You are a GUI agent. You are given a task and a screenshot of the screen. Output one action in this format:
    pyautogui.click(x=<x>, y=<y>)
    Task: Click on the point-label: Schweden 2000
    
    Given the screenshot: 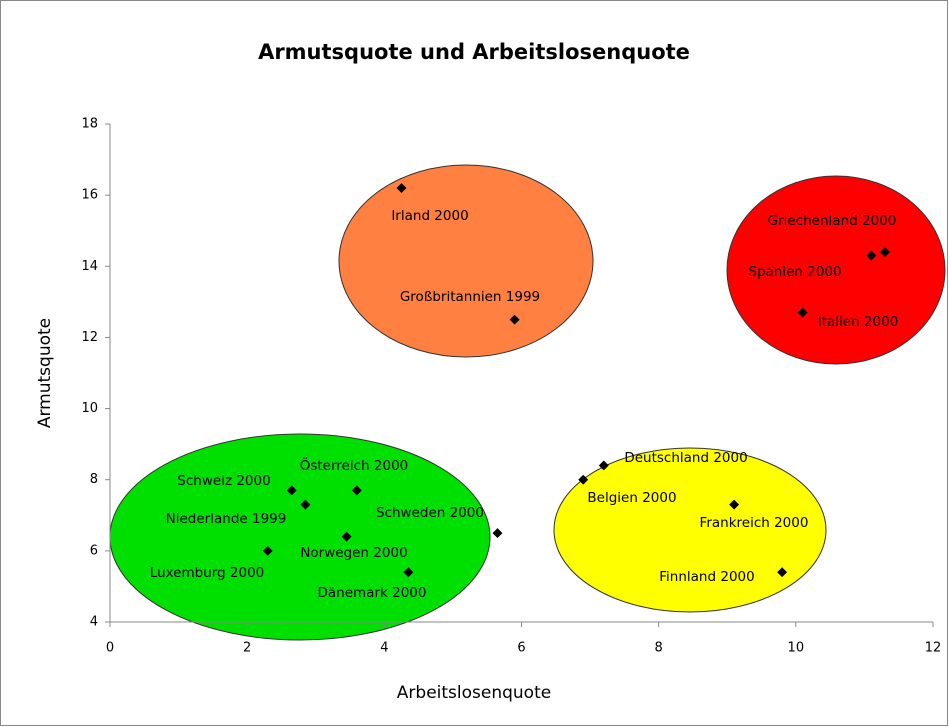 What is the action you would take?
    pyautogui.click(x=430, y=513)
    